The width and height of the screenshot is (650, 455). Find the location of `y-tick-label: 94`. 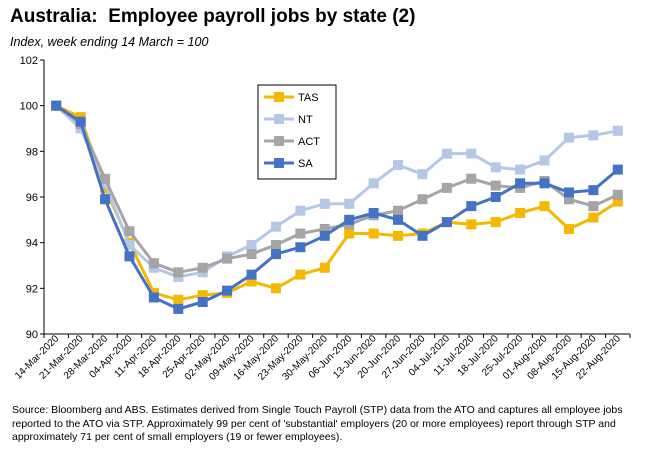

y-tick-label: 94 is located at coordinates (32, 244).